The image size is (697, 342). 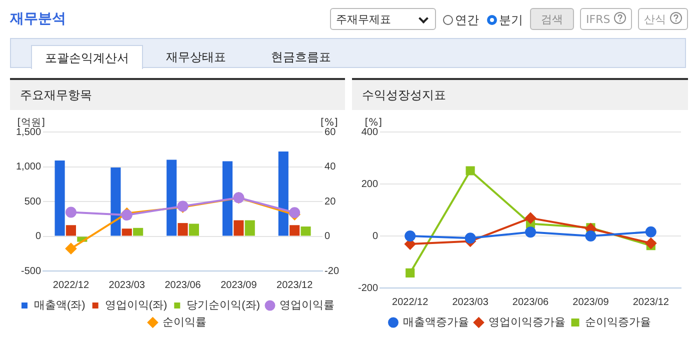 I want to click on y-tick-label: 400, so click(x=369, y=132).